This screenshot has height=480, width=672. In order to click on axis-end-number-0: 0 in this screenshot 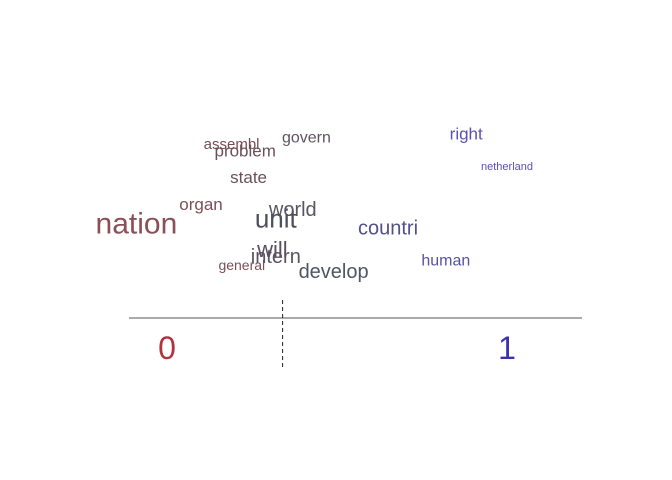, I will do `click(167, 348)`.